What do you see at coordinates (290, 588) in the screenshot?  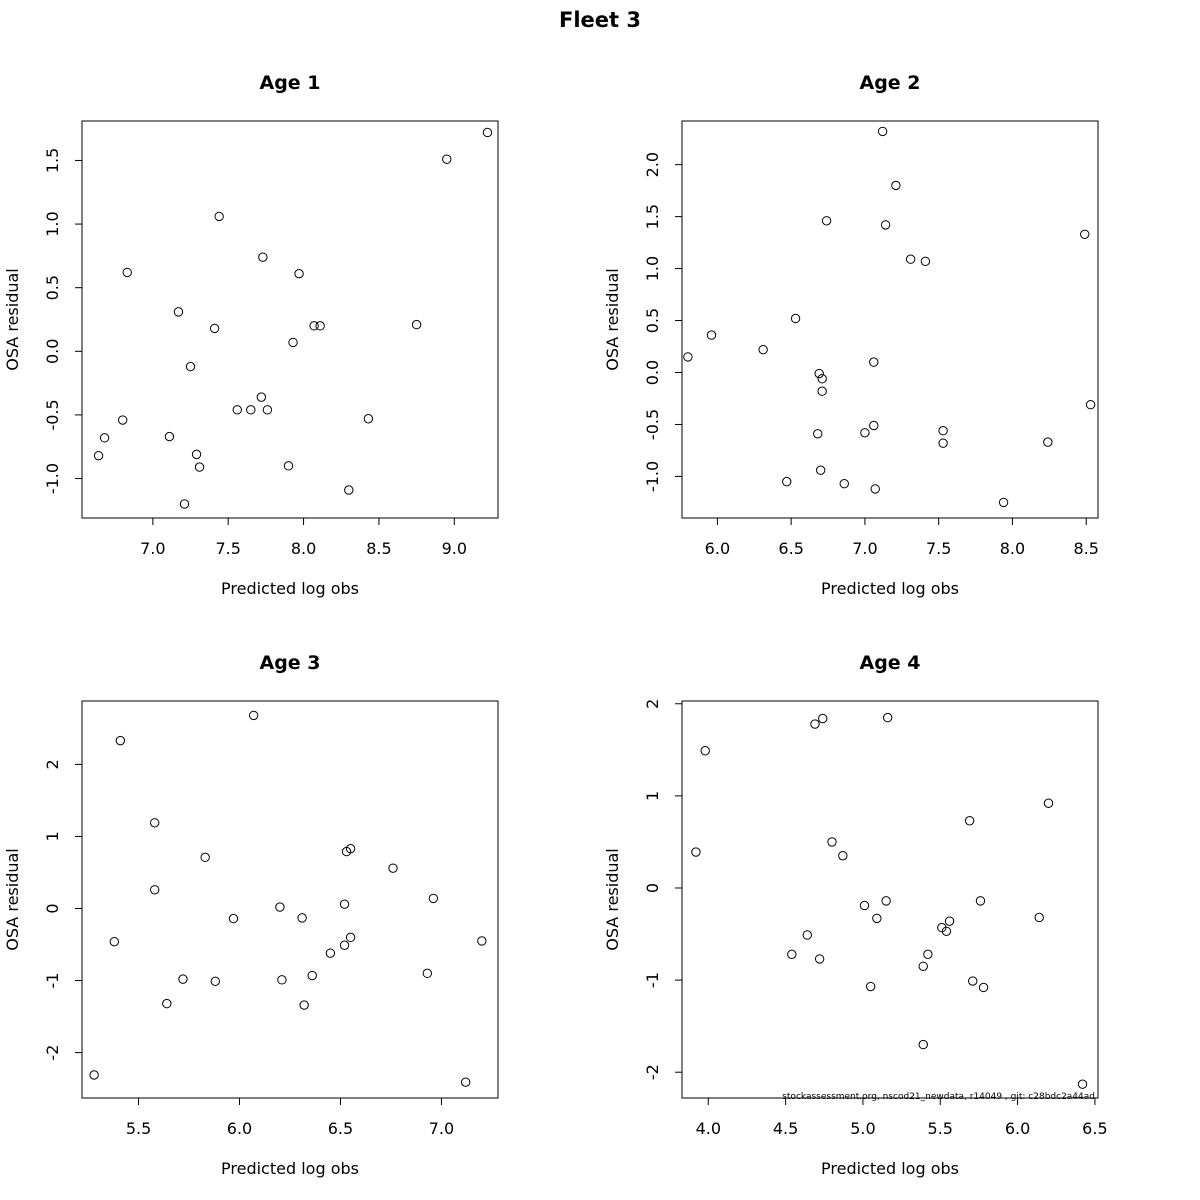 I see `x-axis-label: Predicted log obs` at bounding box center [290, 588].